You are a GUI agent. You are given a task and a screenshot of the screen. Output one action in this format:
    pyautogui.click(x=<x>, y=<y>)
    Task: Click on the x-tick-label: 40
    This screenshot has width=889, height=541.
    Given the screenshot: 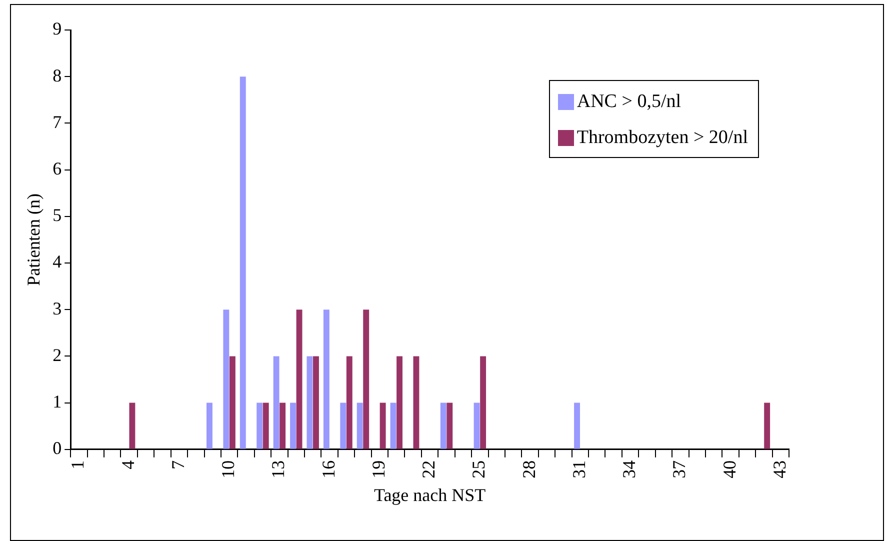 What is the action you would take?
    pyautogui.click(x=729, y=469)
    